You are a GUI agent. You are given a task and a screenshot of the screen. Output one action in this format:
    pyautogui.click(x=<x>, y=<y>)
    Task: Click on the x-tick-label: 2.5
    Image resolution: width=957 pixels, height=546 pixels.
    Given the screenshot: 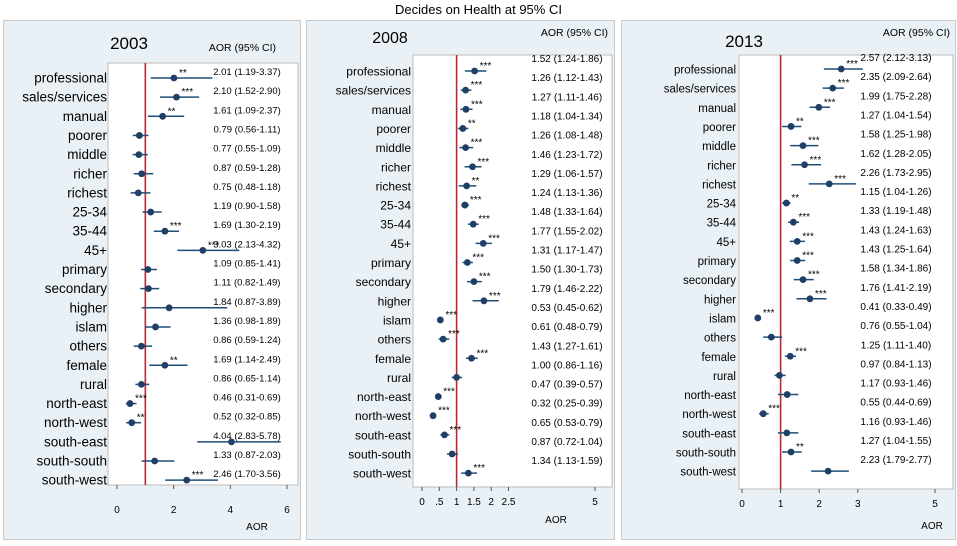 What is the action you would take?
    pyautogui.click(x=509, y=502)
    